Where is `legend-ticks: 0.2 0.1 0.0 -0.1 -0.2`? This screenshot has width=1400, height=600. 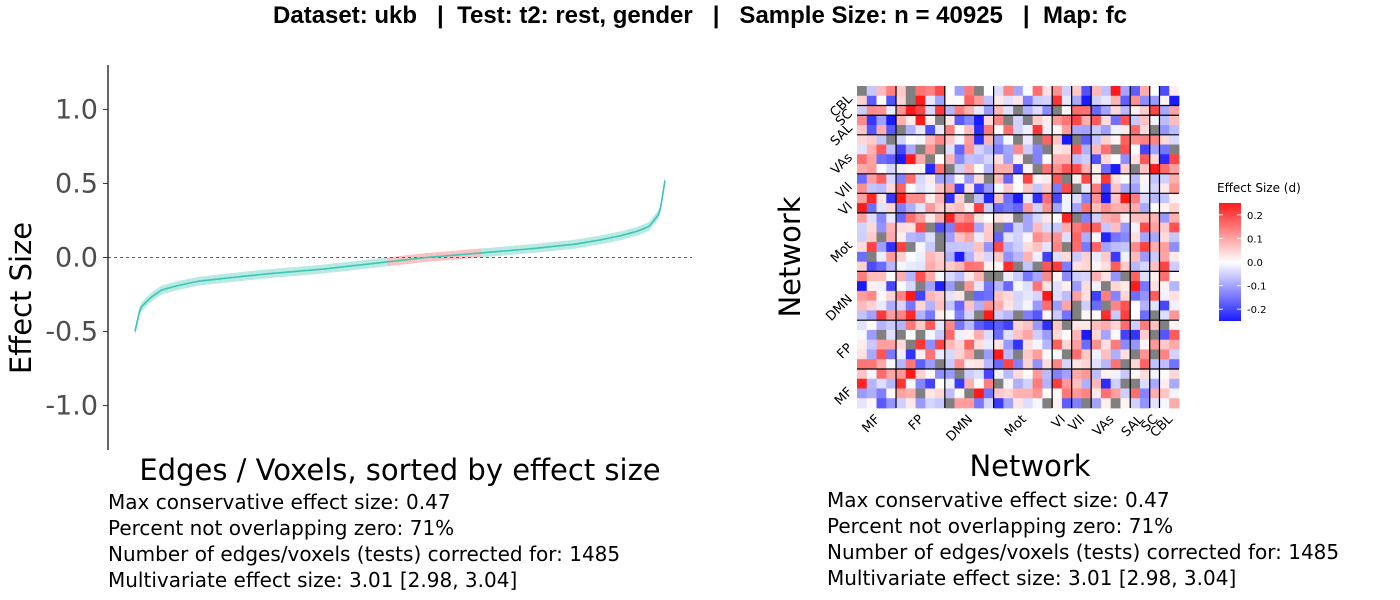 legend-ticks: 0.2 0.1 0.0 -0.1 -0.2 is located at coordinates (1243, 263).